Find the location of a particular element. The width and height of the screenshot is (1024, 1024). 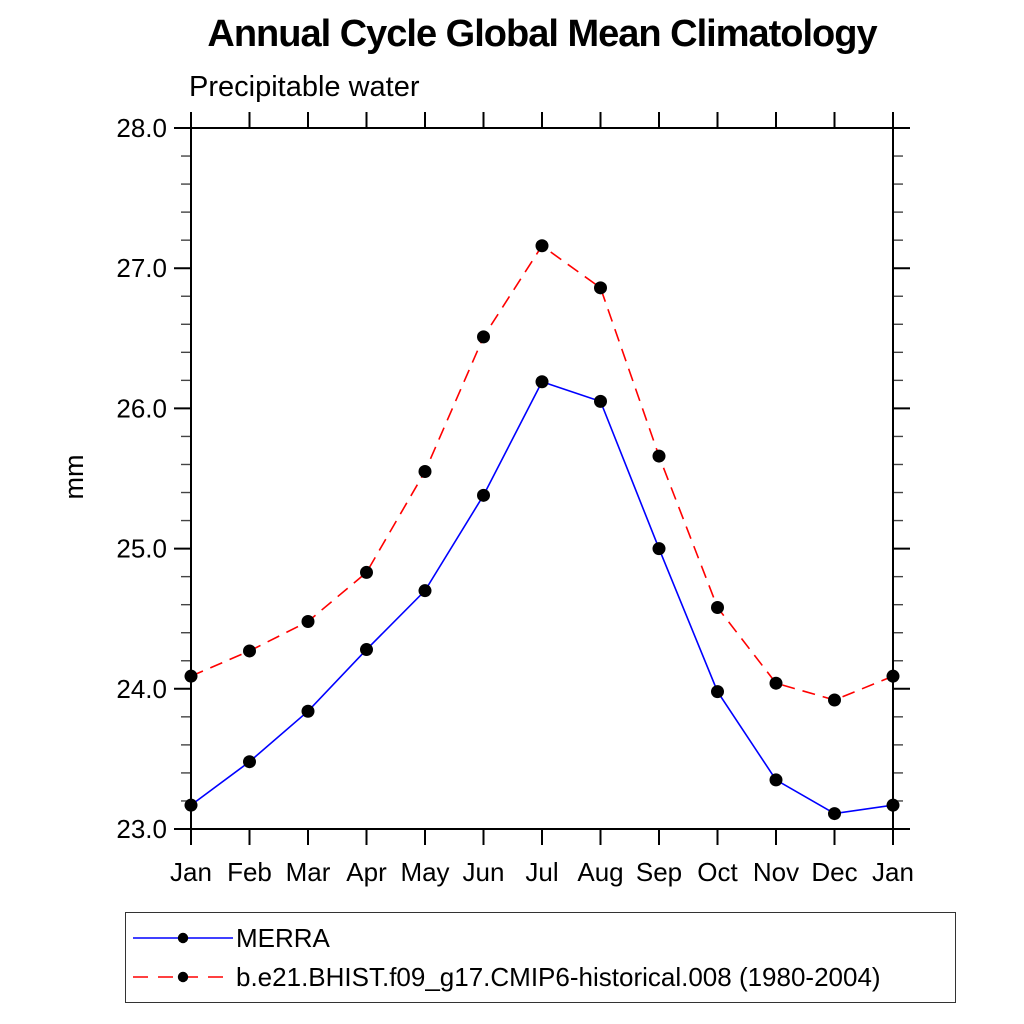

y-axis-tick-label: 23.0 is located at coordinates (141, 829).